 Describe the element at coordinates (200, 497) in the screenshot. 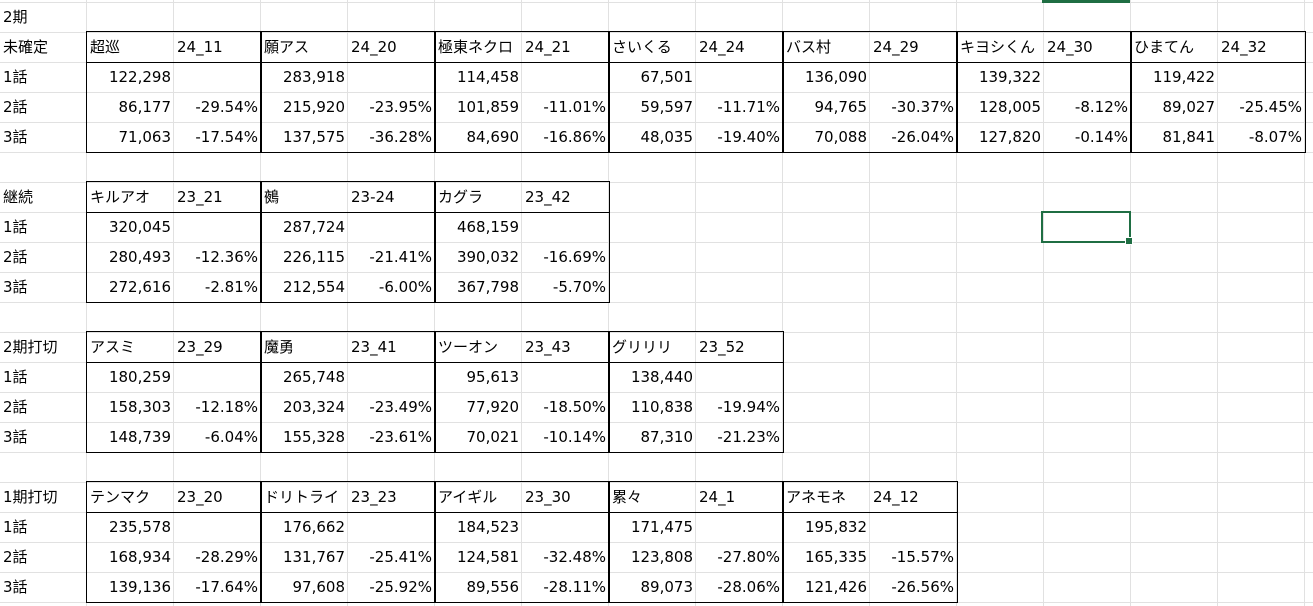

I see `show-code: 23_20` at that location.